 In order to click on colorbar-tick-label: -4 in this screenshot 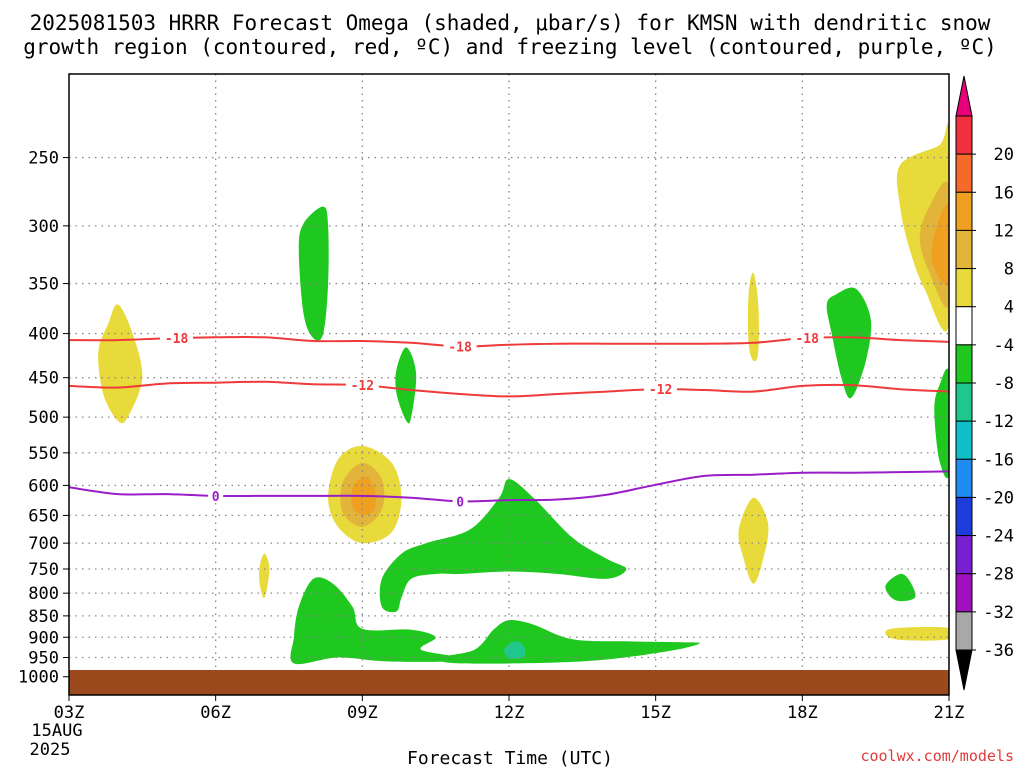, I will do `click(1004, 346)`.